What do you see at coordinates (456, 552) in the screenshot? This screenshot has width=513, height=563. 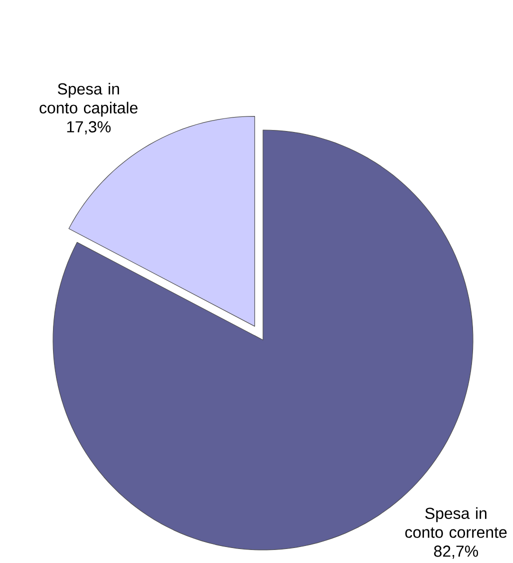 I see `data-label: 82,7%` at bounding box center [456, 552].